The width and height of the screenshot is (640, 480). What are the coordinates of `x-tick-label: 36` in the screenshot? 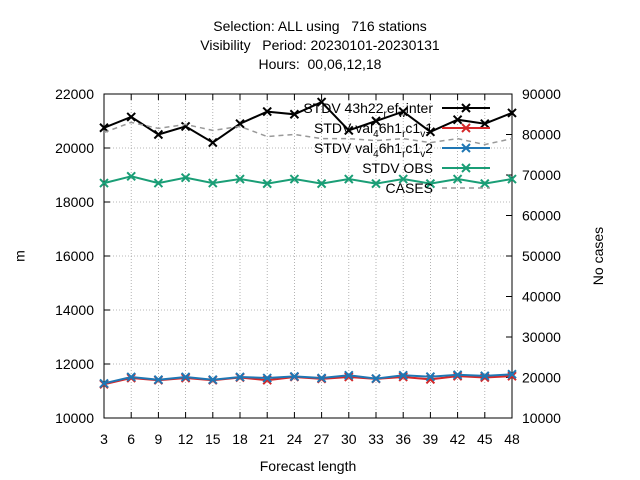 It's located at (403, 439).